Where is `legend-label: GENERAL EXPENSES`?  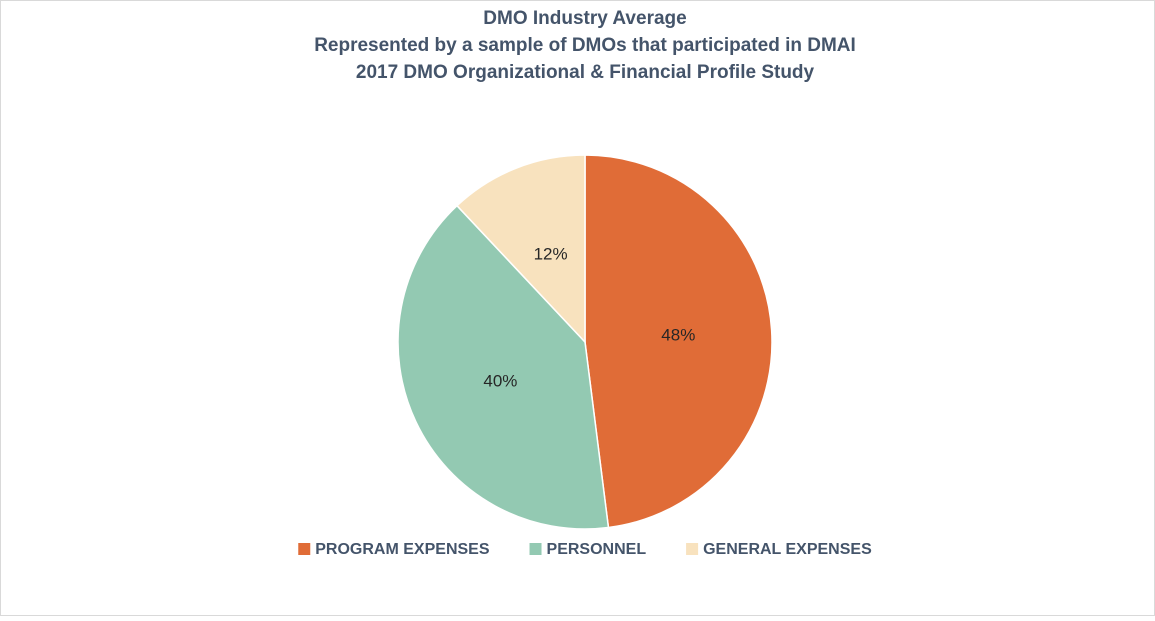 legend-label: GENERAL EXPENSES is located at coordinates (787, 549).